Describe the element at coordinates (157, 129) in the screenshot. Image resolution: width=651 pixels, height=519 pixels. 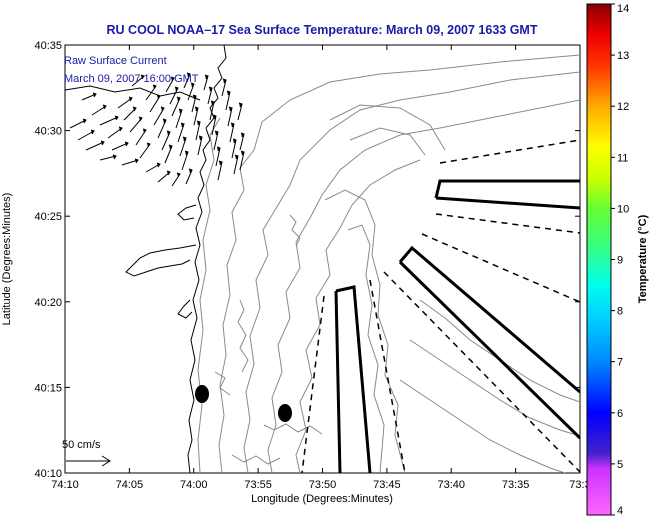
I see `surface-current-vectors` at that location.